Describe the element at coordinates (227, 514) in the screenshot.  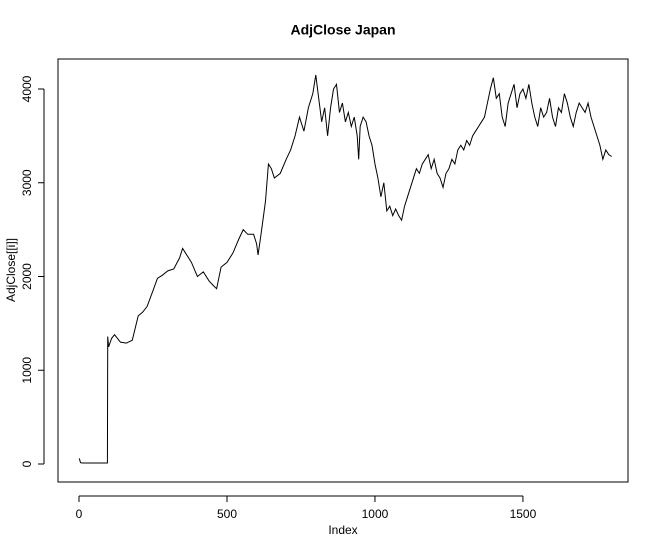
I see `x-tick-label: 500` at that location.